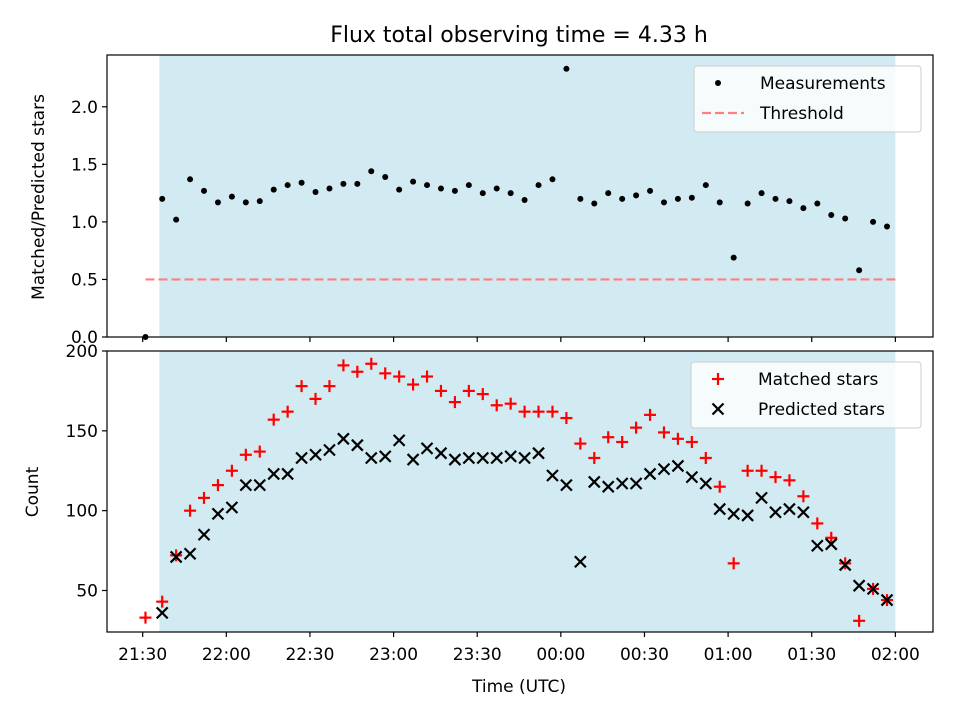 The width and height of the screenshot is (960, 720). What do you see at coordinates (82, 432) in the screenshot?
I see `bottom-ytick-label: 150` at bounding box center [82, 432].